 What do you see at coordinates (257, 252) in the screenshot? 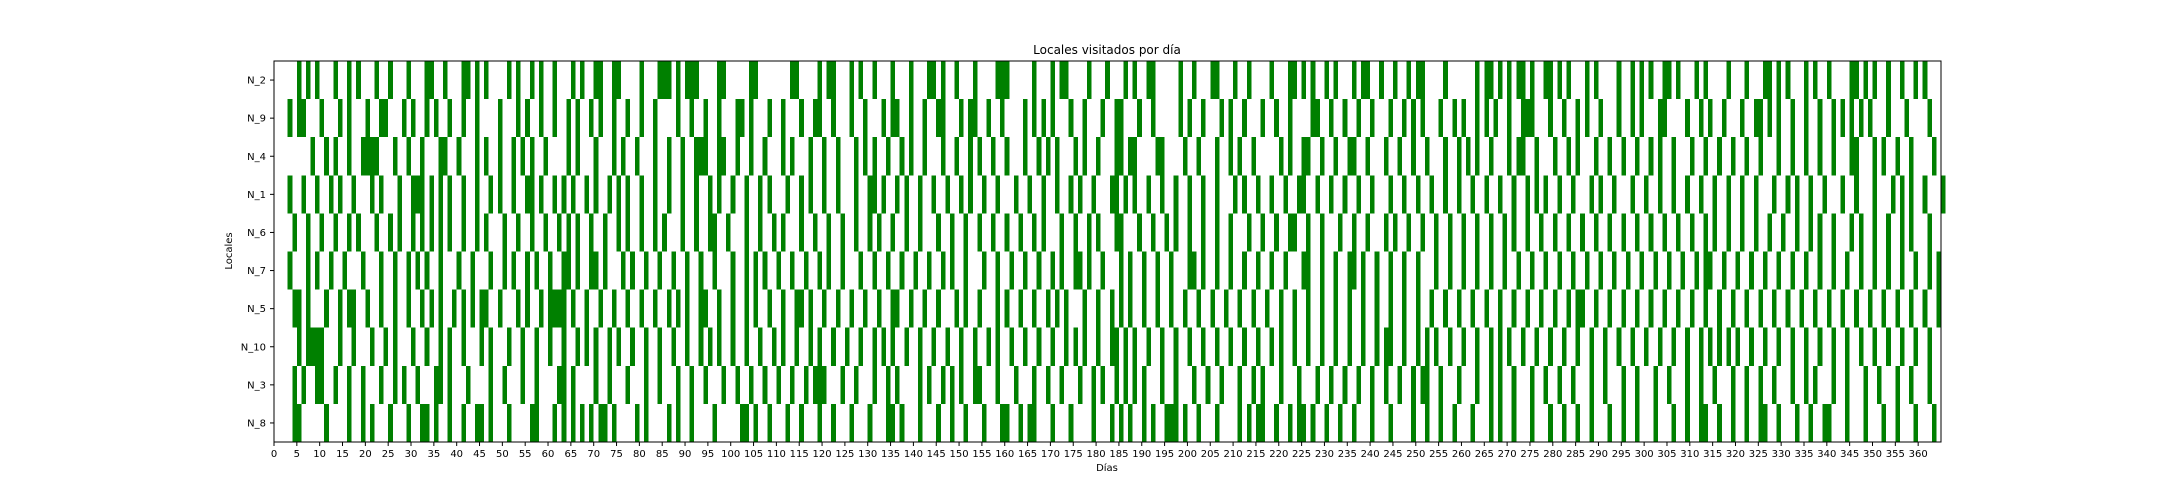
I see `y-axis: N_2 N_9 N_4 N_1 N_6 N_7 N_5 N_10 N_3 N_8` at bounding box center [257, 252].